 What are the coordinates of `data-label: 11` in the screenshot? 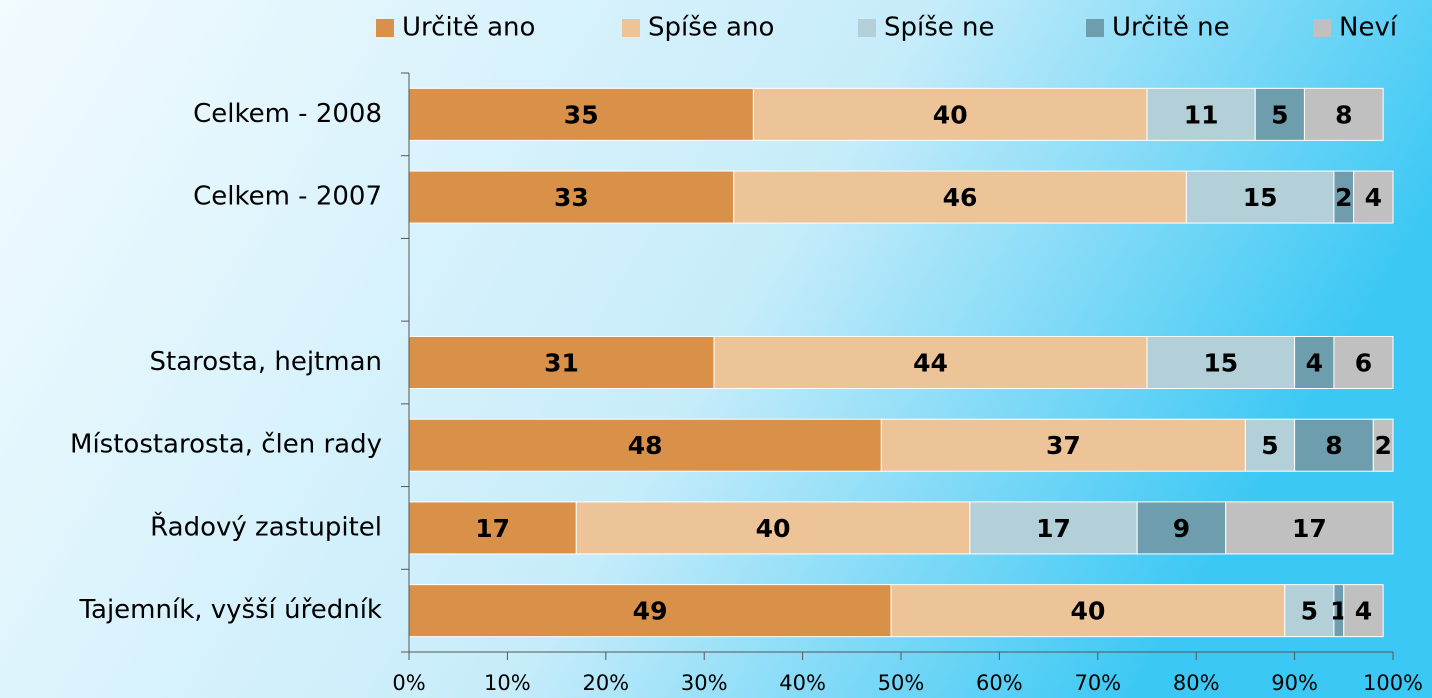 It's located at (1201, 114).